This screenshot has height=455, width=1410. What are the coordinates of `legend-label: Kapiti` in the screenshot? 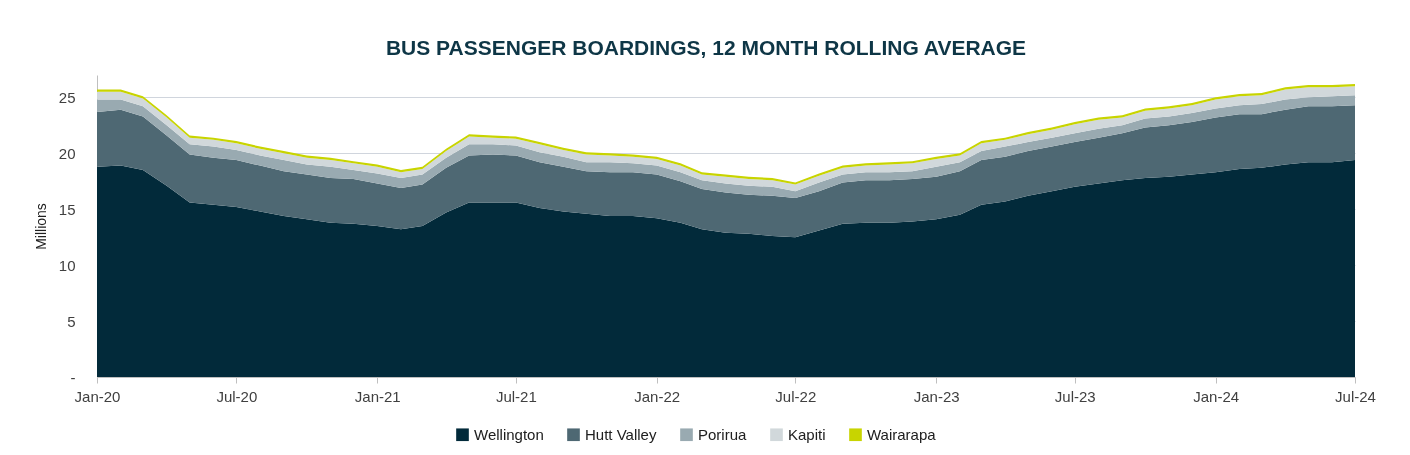 It's located at (807, 434).